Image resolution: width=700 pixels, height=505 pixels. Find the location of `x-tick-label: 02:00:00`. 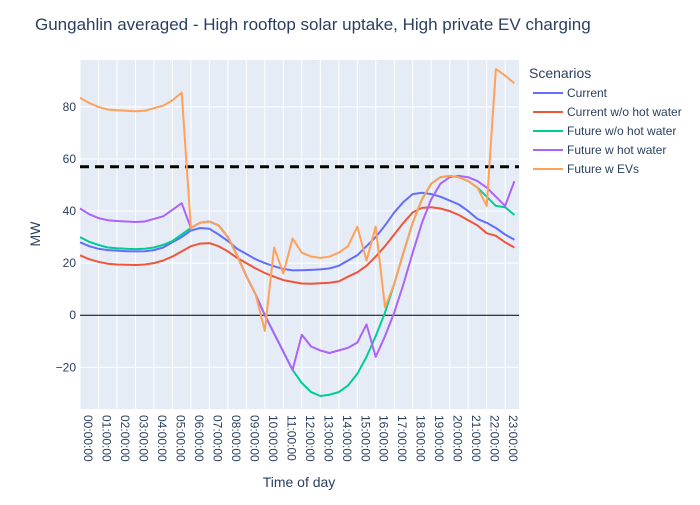

x-tick-label: 02:00:00 is located at coordinates (125, 438).